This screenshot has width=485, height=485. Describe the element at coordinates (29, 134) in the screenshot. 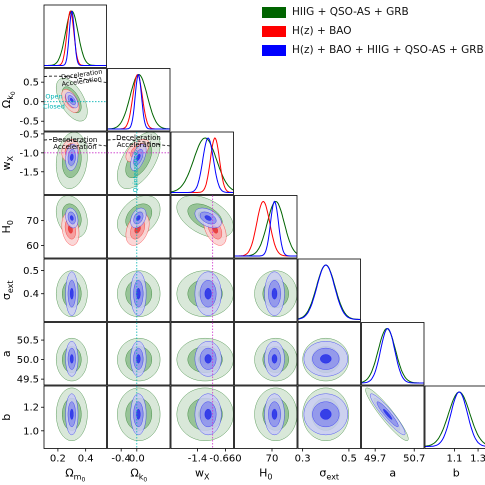

I see `y-tick-label: -0.5` at that location.